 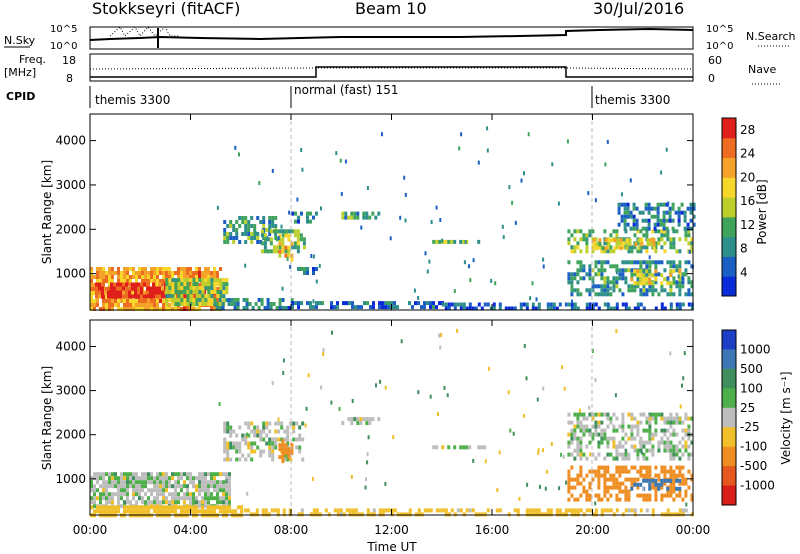 What do you see at coordinates (747, 225) in the screenshot?
I see `power-colorbar-tick: 12` at bounding box center [747, 225].